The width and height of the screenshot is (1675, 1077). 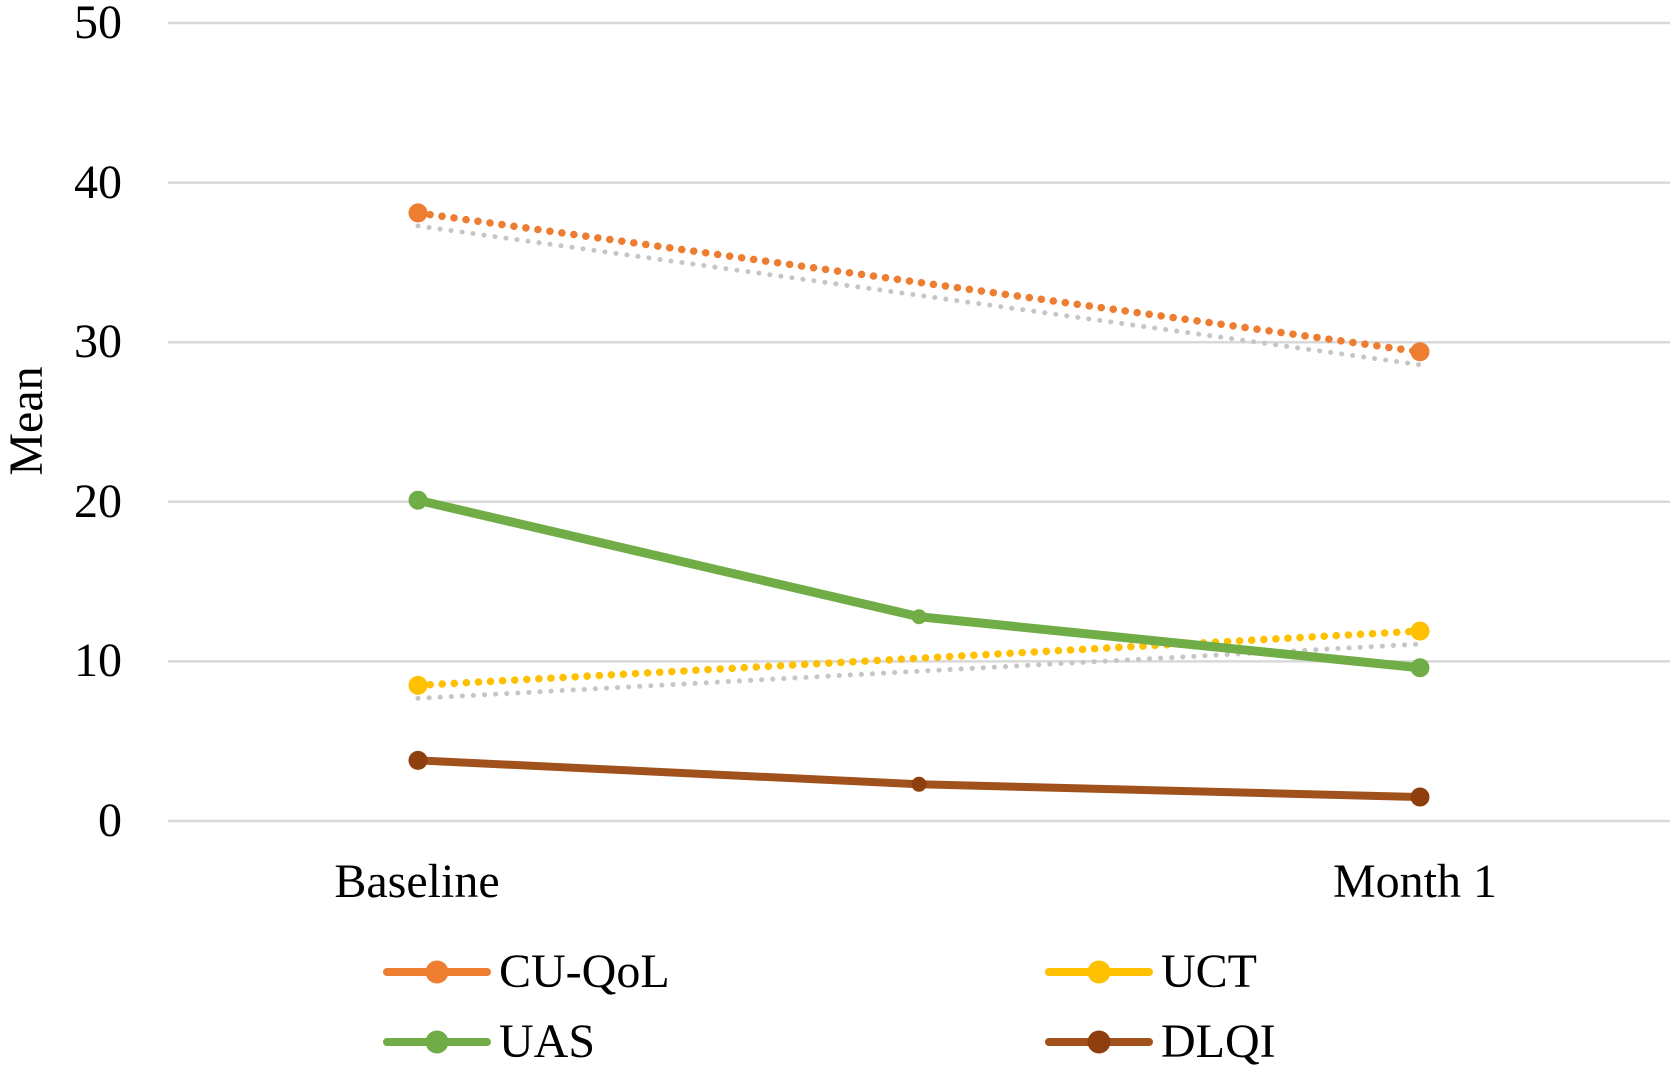 I want to click on y-tick-label-10: 10, so click(x=98, y=661).